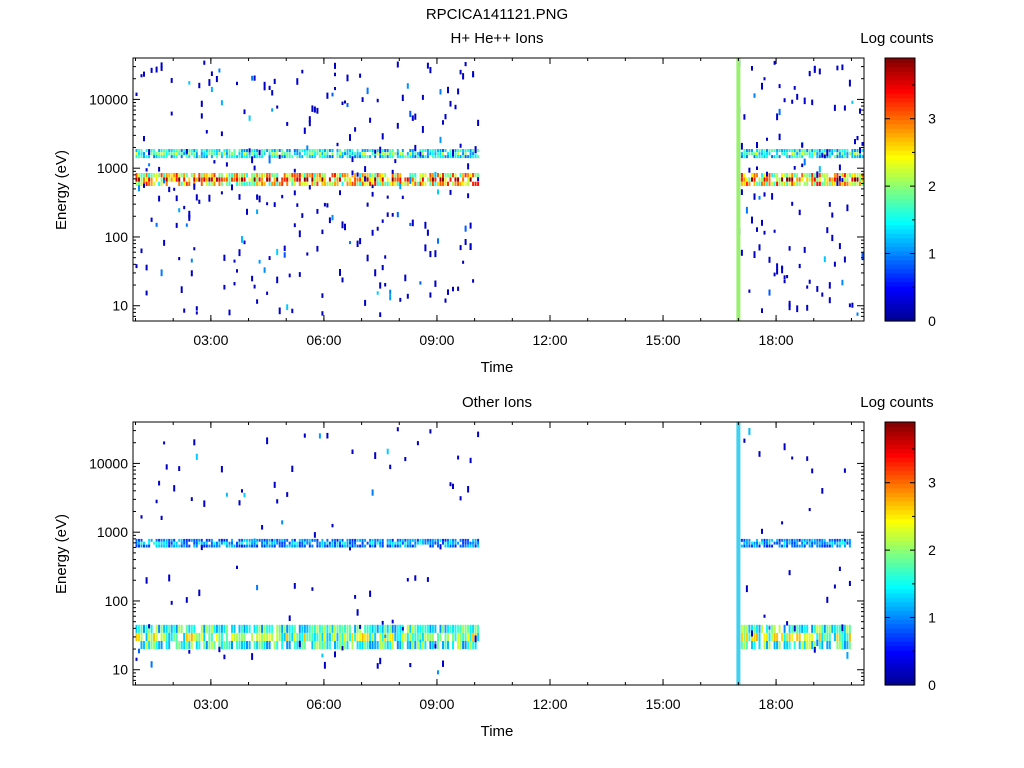 This screenshot has width=1024, height=768. What do you see at coordinates (776, 340) in the screenshot?
I see `x-tick-label: 18:00` at bounding box center [776, 340].